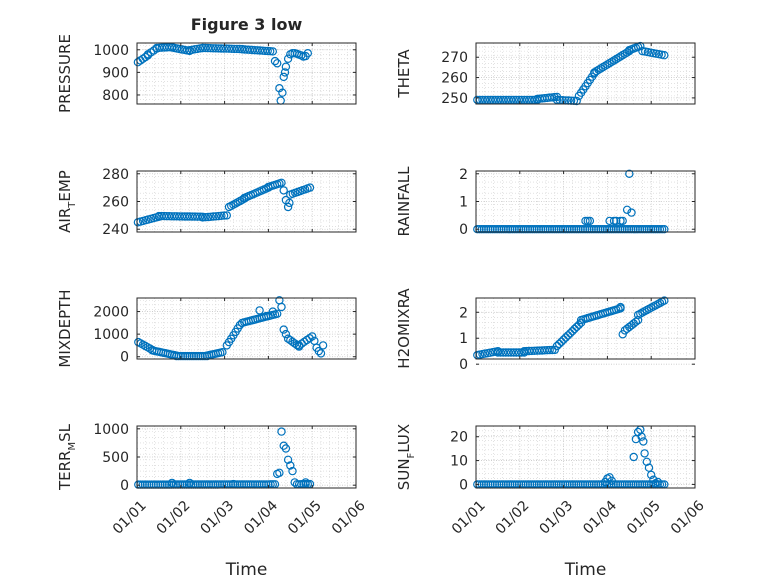  What do you see at coordinates (454, 99) in the screenshot?
I see `y-tick-label: 250` at bounding box center [454, 99].